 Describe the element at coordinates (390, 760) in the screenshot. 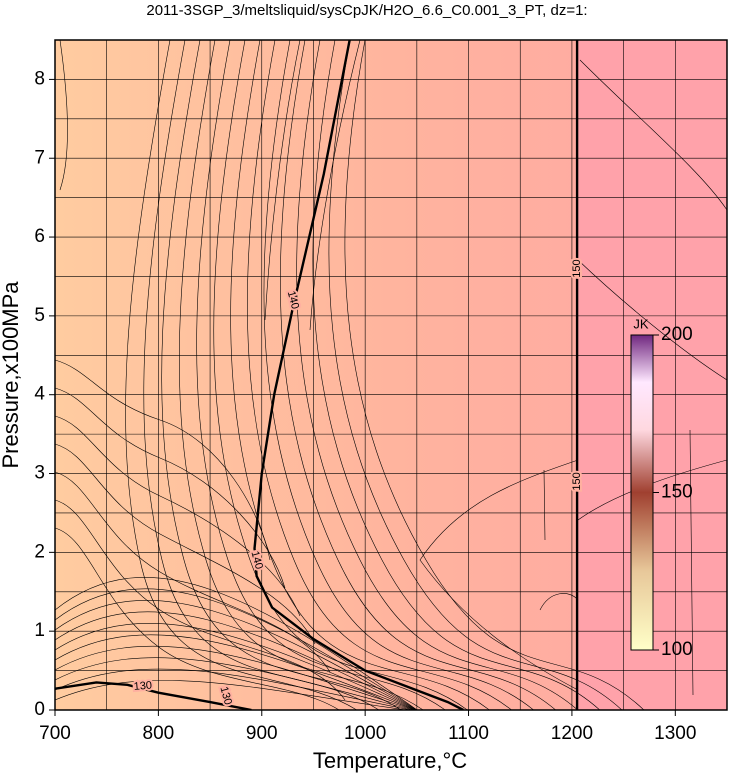

I see `x-axis-label: Temperature,°C` at that location.